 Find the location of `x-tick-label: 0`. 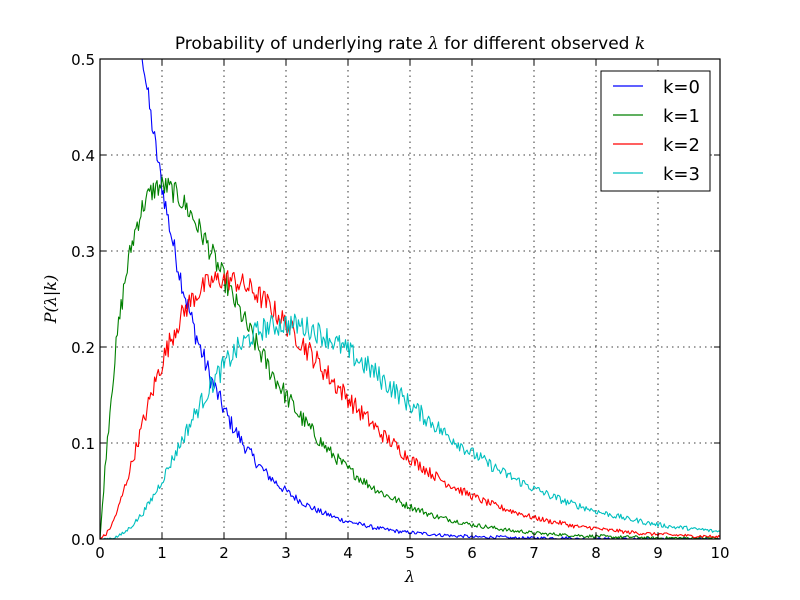

x-tick-label: 0 is located at coordinates (100, 553).